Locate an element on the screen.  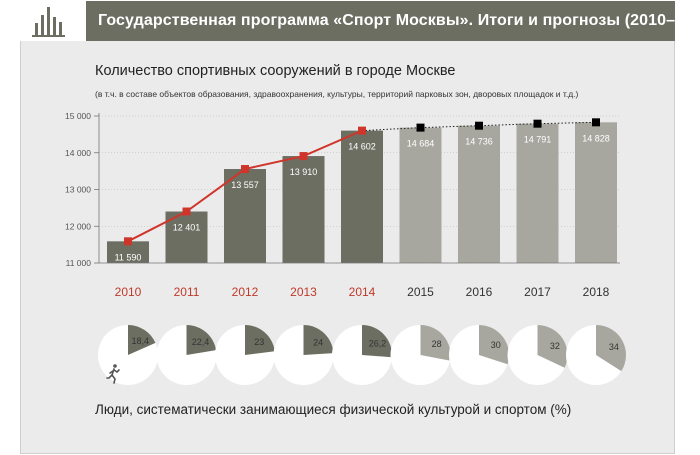
pie-value-label: 28 is located at coordinates (437, 344).